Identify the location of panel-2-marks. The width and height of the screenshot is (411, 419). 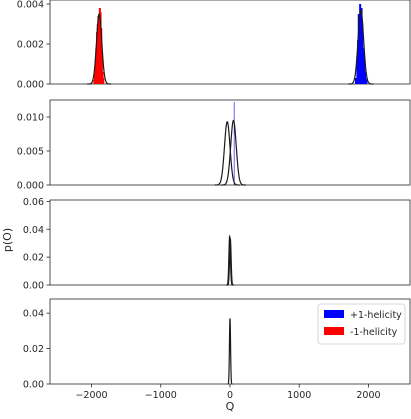
(230, 144).